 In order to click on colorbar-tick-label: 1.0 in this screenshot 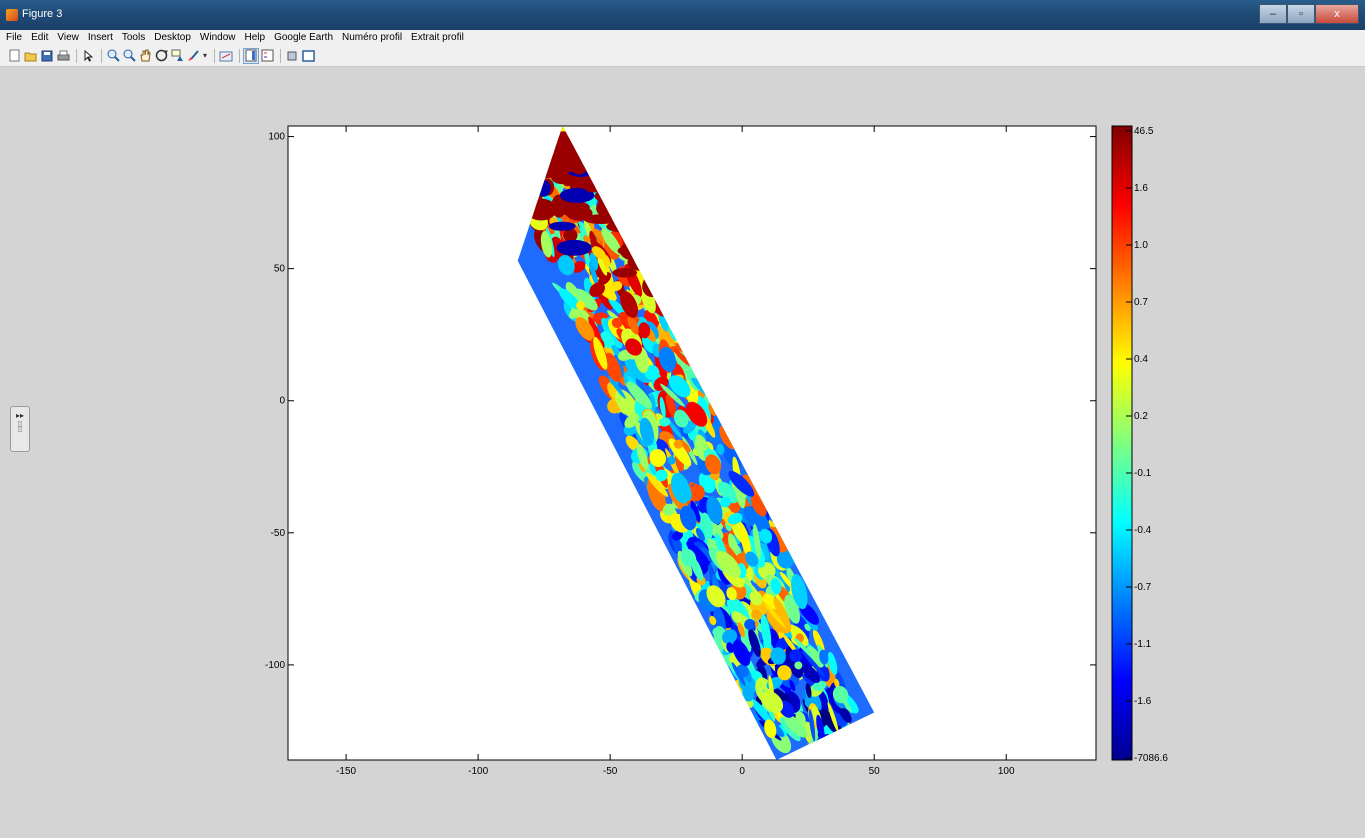, I will do `click(1141, 245)`.